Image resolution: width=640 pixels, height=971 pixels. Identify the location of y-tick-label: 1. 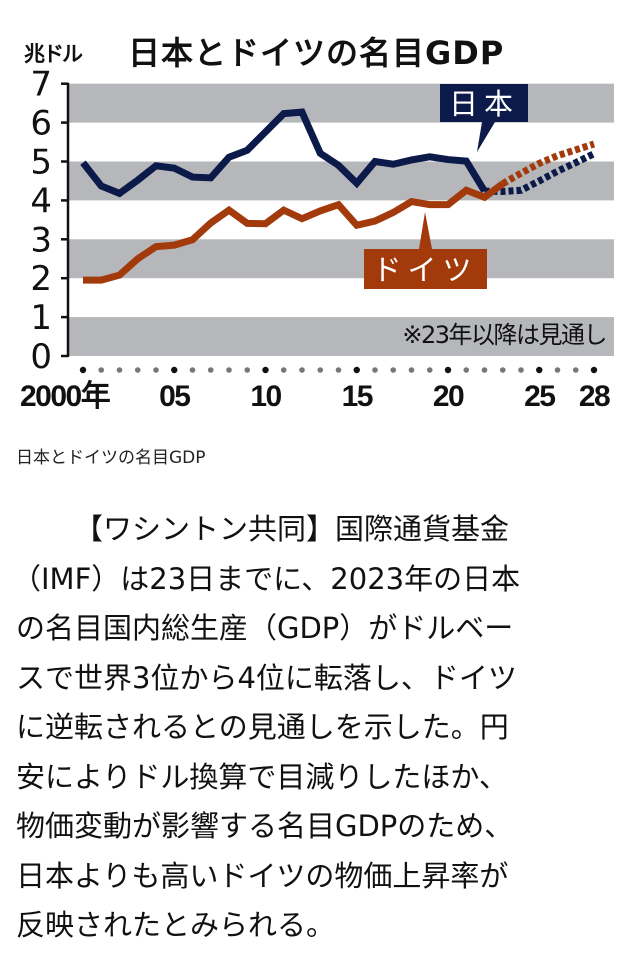
(41, 318).